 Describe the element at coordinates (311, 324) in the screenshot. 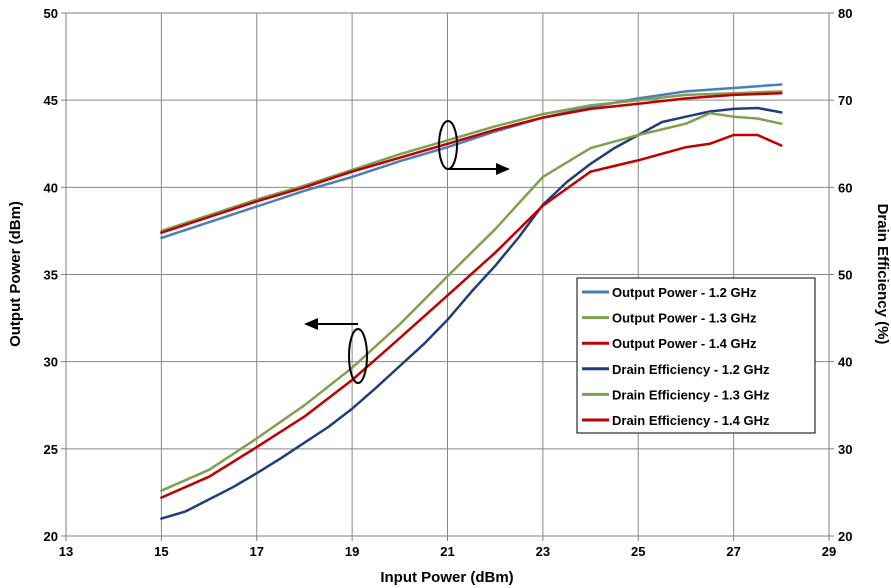

I see `annotation-arrow-left-head` at that location.